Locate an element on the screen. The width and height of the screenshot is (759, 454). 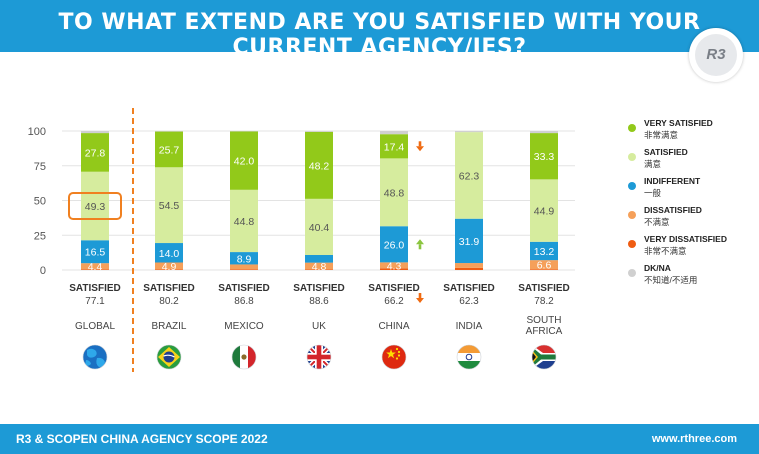
bar-data-label: 48.8 is located at coordinates (394, 193).